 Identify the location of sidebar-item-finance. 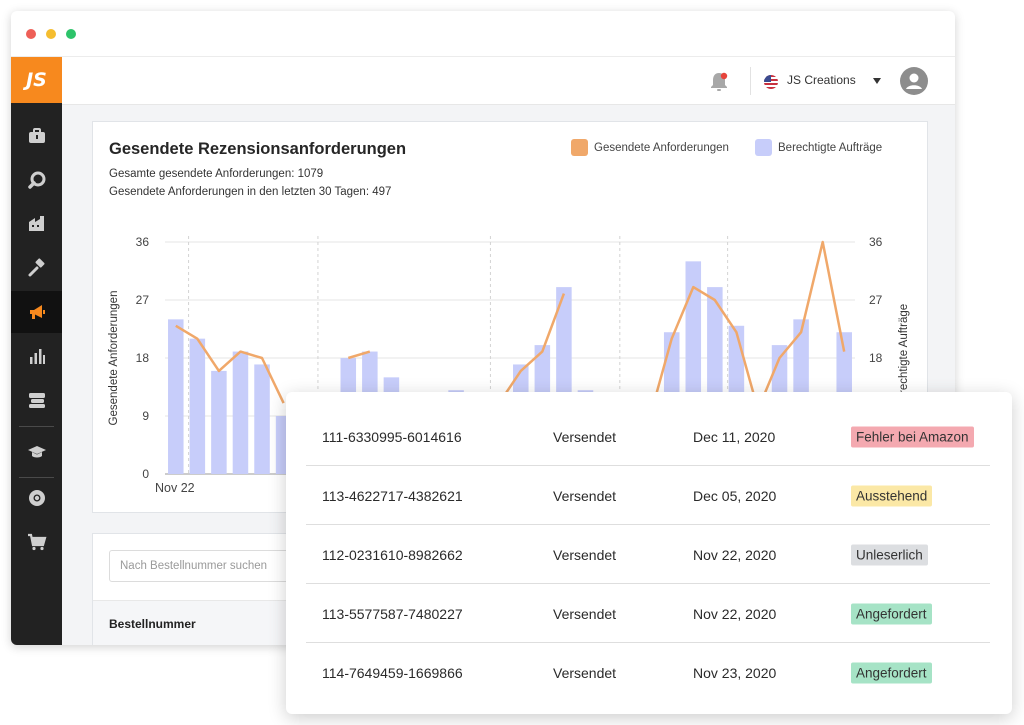
(36, 400).